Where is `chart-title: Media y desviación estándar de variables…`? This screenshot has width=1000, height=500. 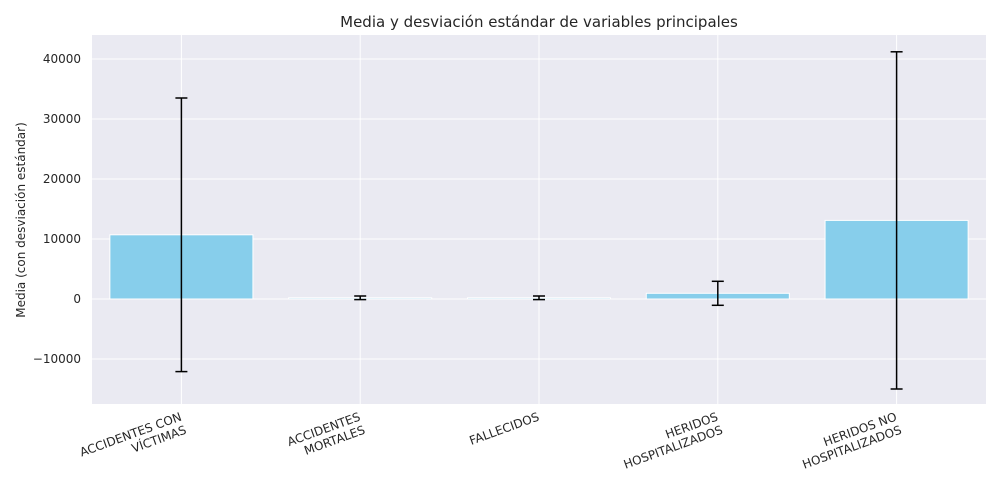 chart-title: Media y desviación estándar de variables… is located at coordinates (539, 22).